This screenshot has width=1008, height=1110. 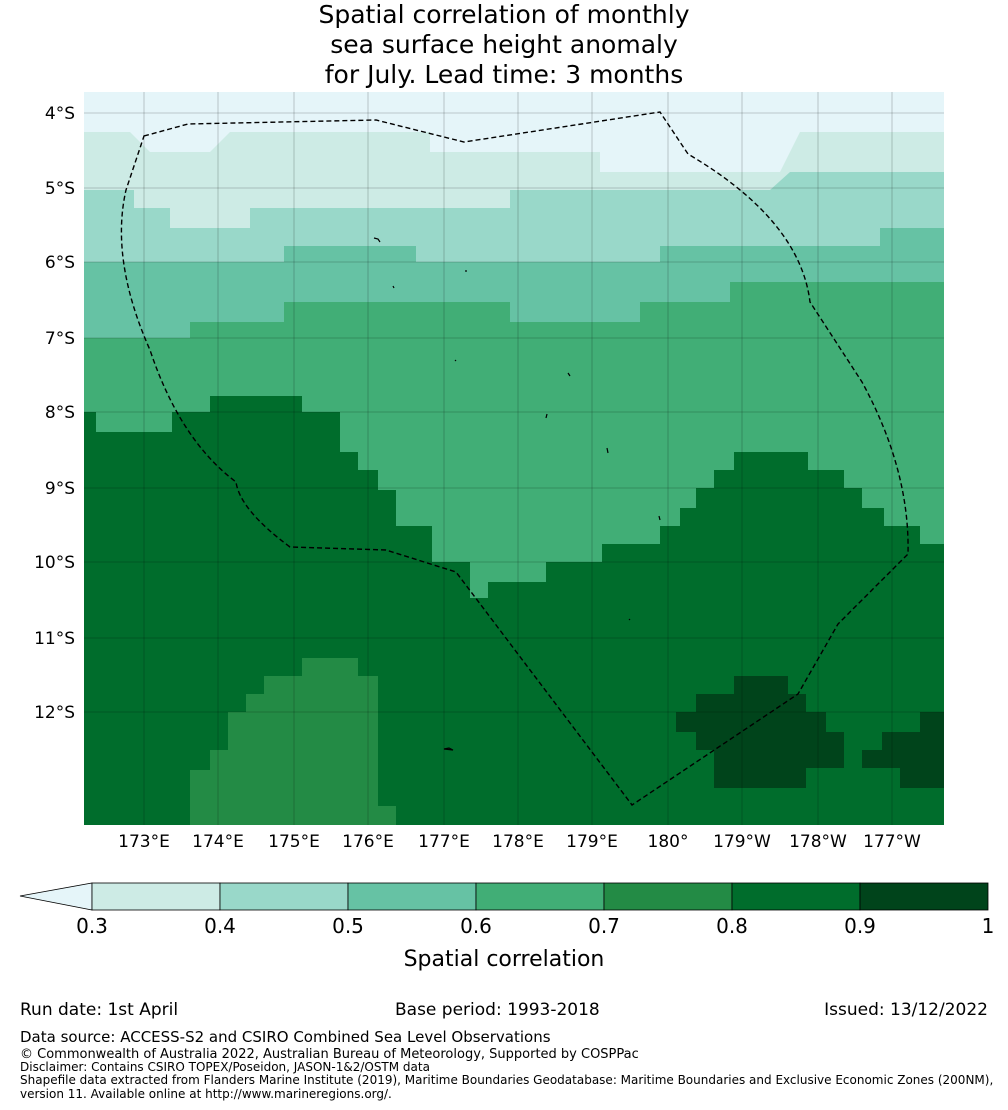 I want to click on title-line-2: sea surface height anomaly, so click(x=504, y=44).